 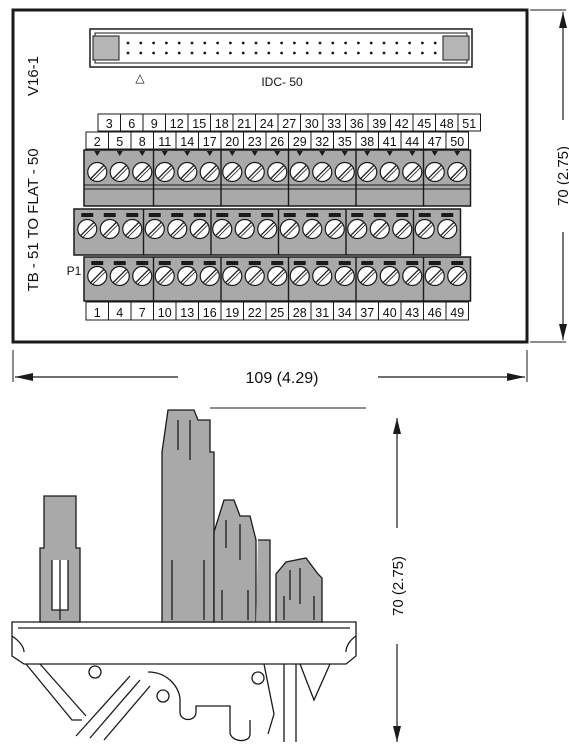 I want to click on pin-number: 51, so click(x=469, y=124).